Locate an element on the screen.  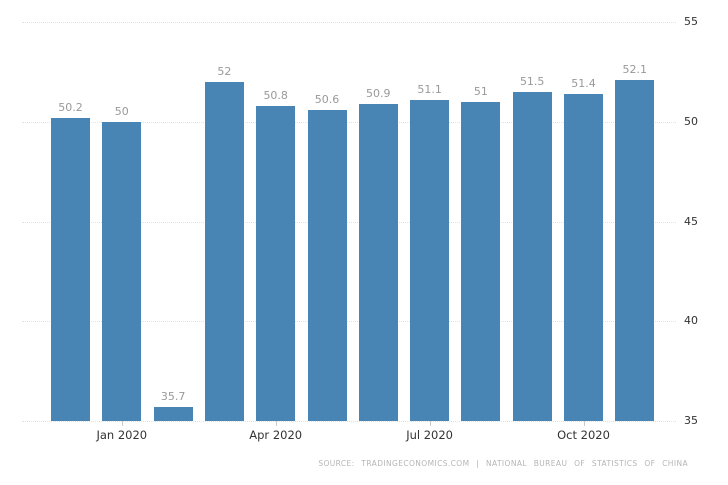
bar-value-label: 51 is located at coordinates (480, 91).